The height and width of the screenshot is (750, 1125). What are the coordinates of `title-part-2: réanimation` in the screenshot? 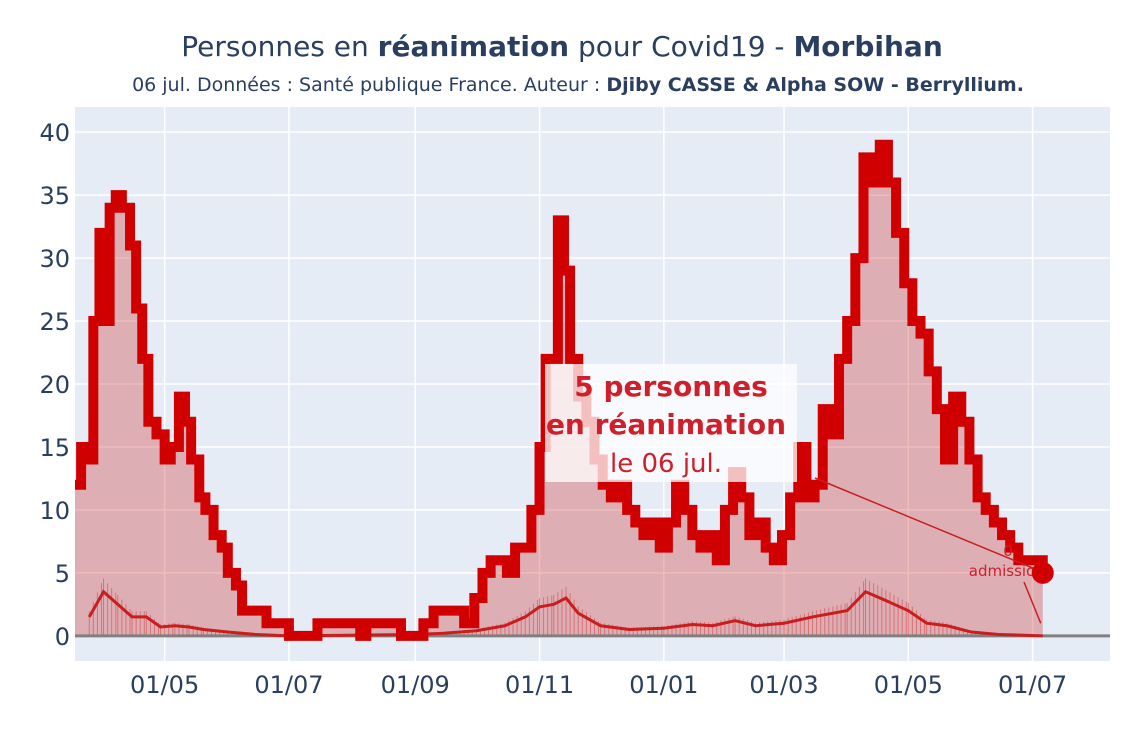 It's located at (473, 46).